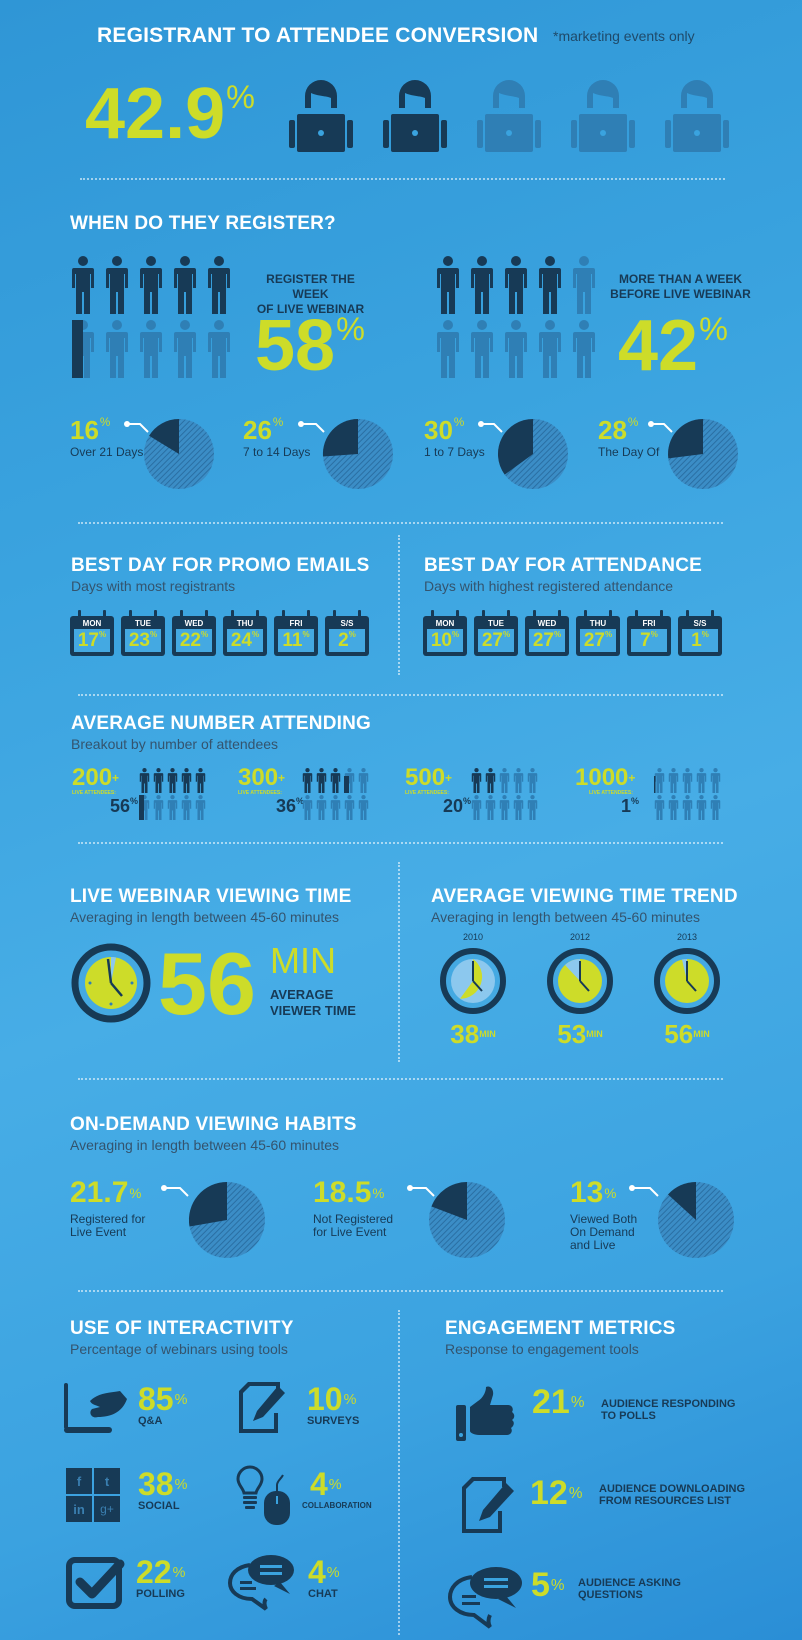 This screenshot has width=802, height=1640. Describe the element at coordinates (337, 1488) in the screenshot. I see `interactivity-collaboration: 4% COLLABORATION` at that location.